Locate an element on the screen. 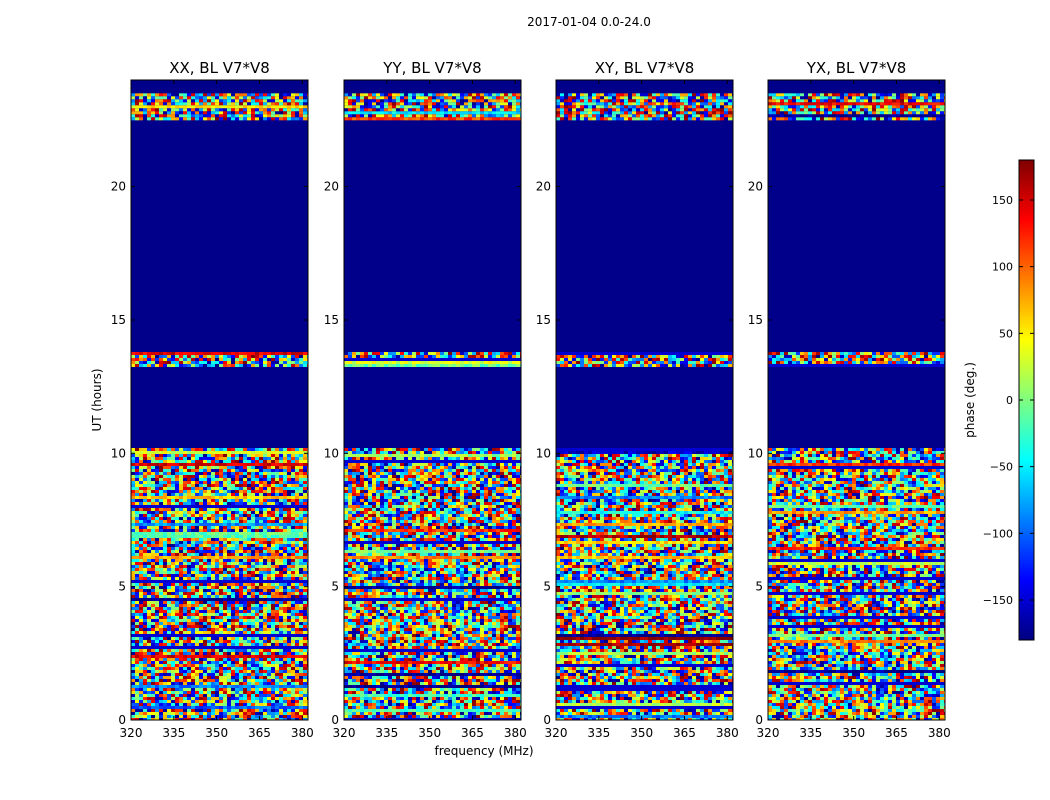 The image size is (1050, 800). colorbar-tick-label: 0 is located at coordinates (1009, 400).